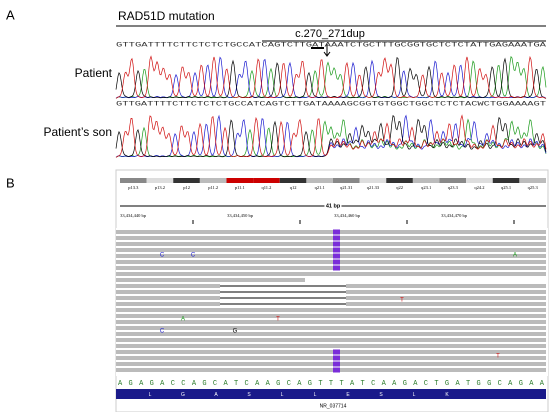  Describe the element at coordinates (373, 187) in the screenshot. I see `band-label: q21.33` at that location.